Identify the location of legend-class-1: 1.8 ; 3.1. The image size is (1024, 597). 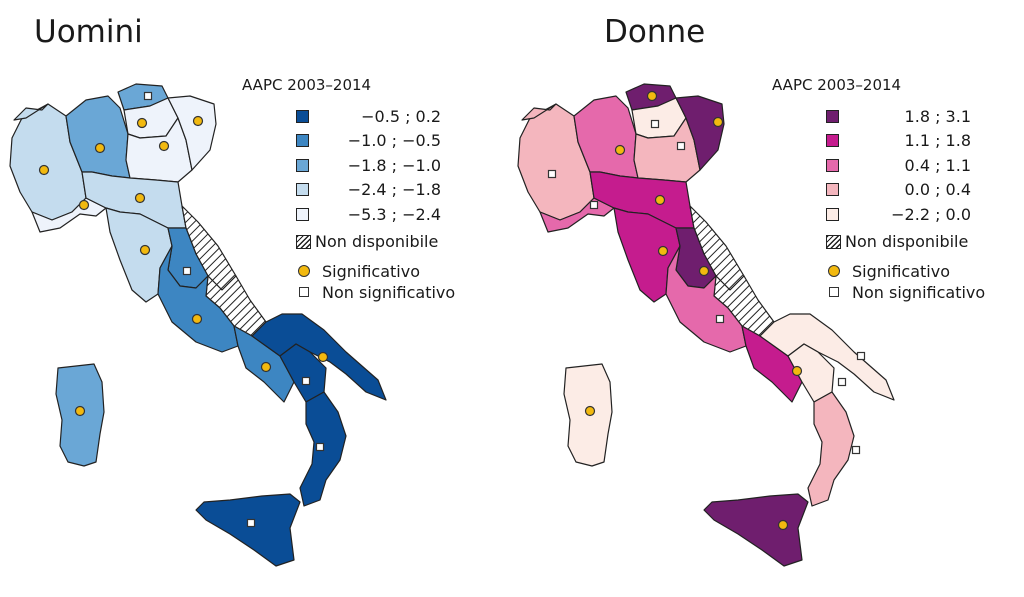
(878, 116).